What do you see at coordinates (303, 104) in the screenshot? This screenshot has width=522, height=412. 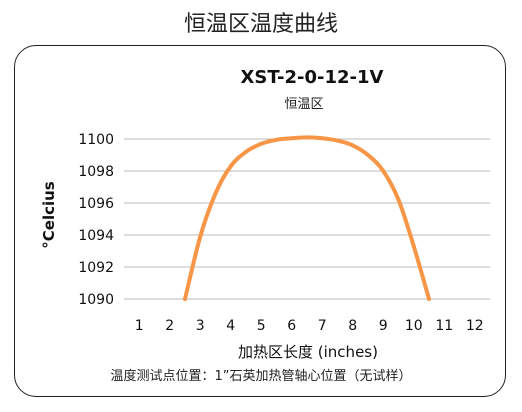 I see `chart-subtitle: 恒温区` at bounding box center [303, 104].